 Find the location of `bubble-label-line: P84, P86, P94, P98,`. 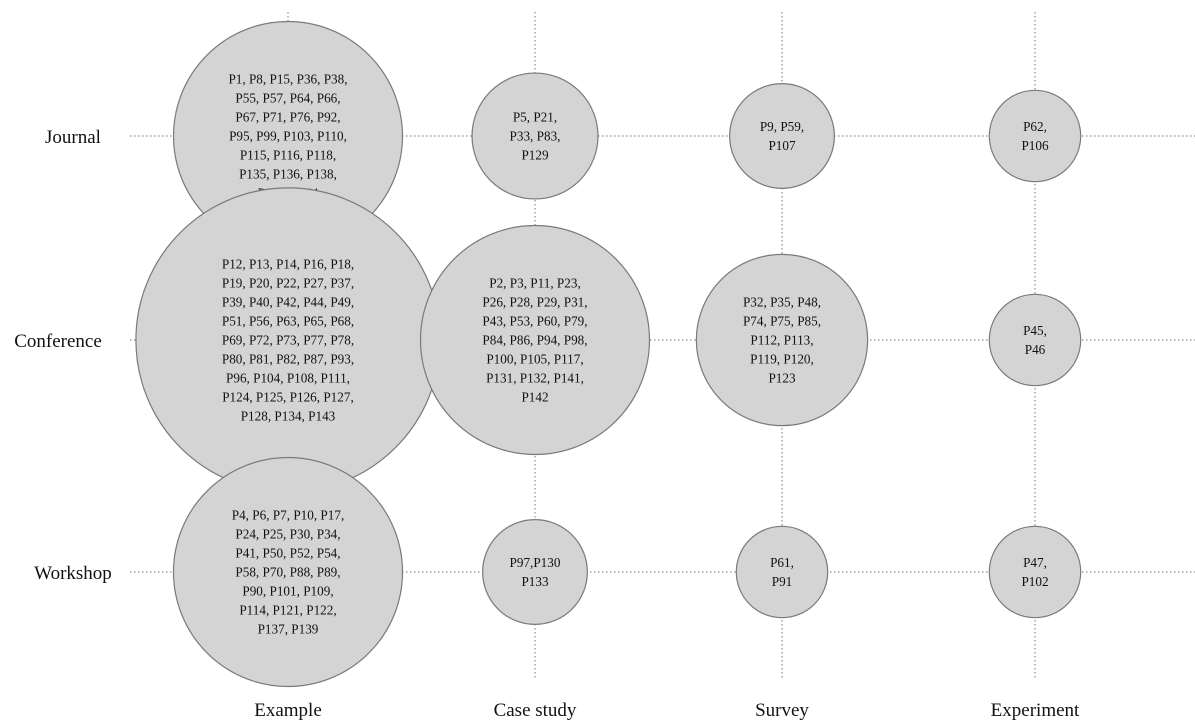

bubble-label-line: P84, P86, P94, P98, is located at coordinates (534, 340).